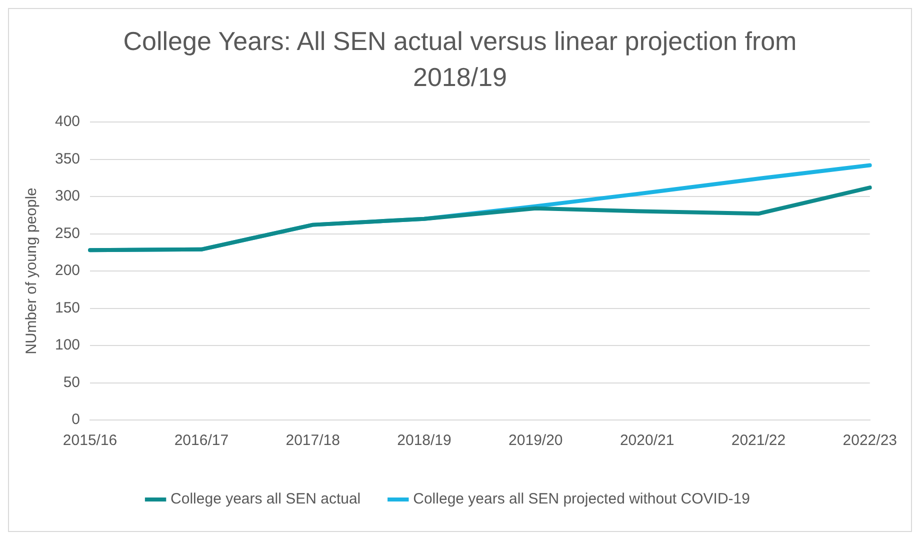 Image resolution: width=920 pixels, height=540 pixels. What do you see at coordinates (460, 59) in the screenshot?
I see `chart-title: College Years: All SEN actual versus linear projection from 2018/19` at bounding box center [460, 59].